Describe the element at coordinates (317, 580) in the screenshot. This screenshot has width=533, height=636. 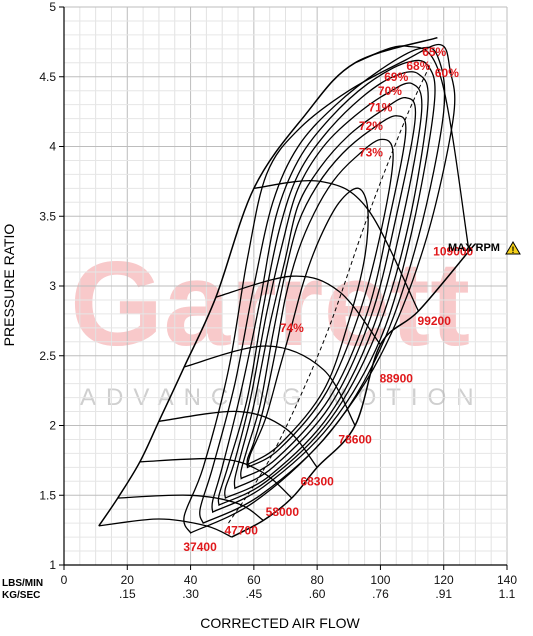
I see `x-tick-label: 80` at that location.